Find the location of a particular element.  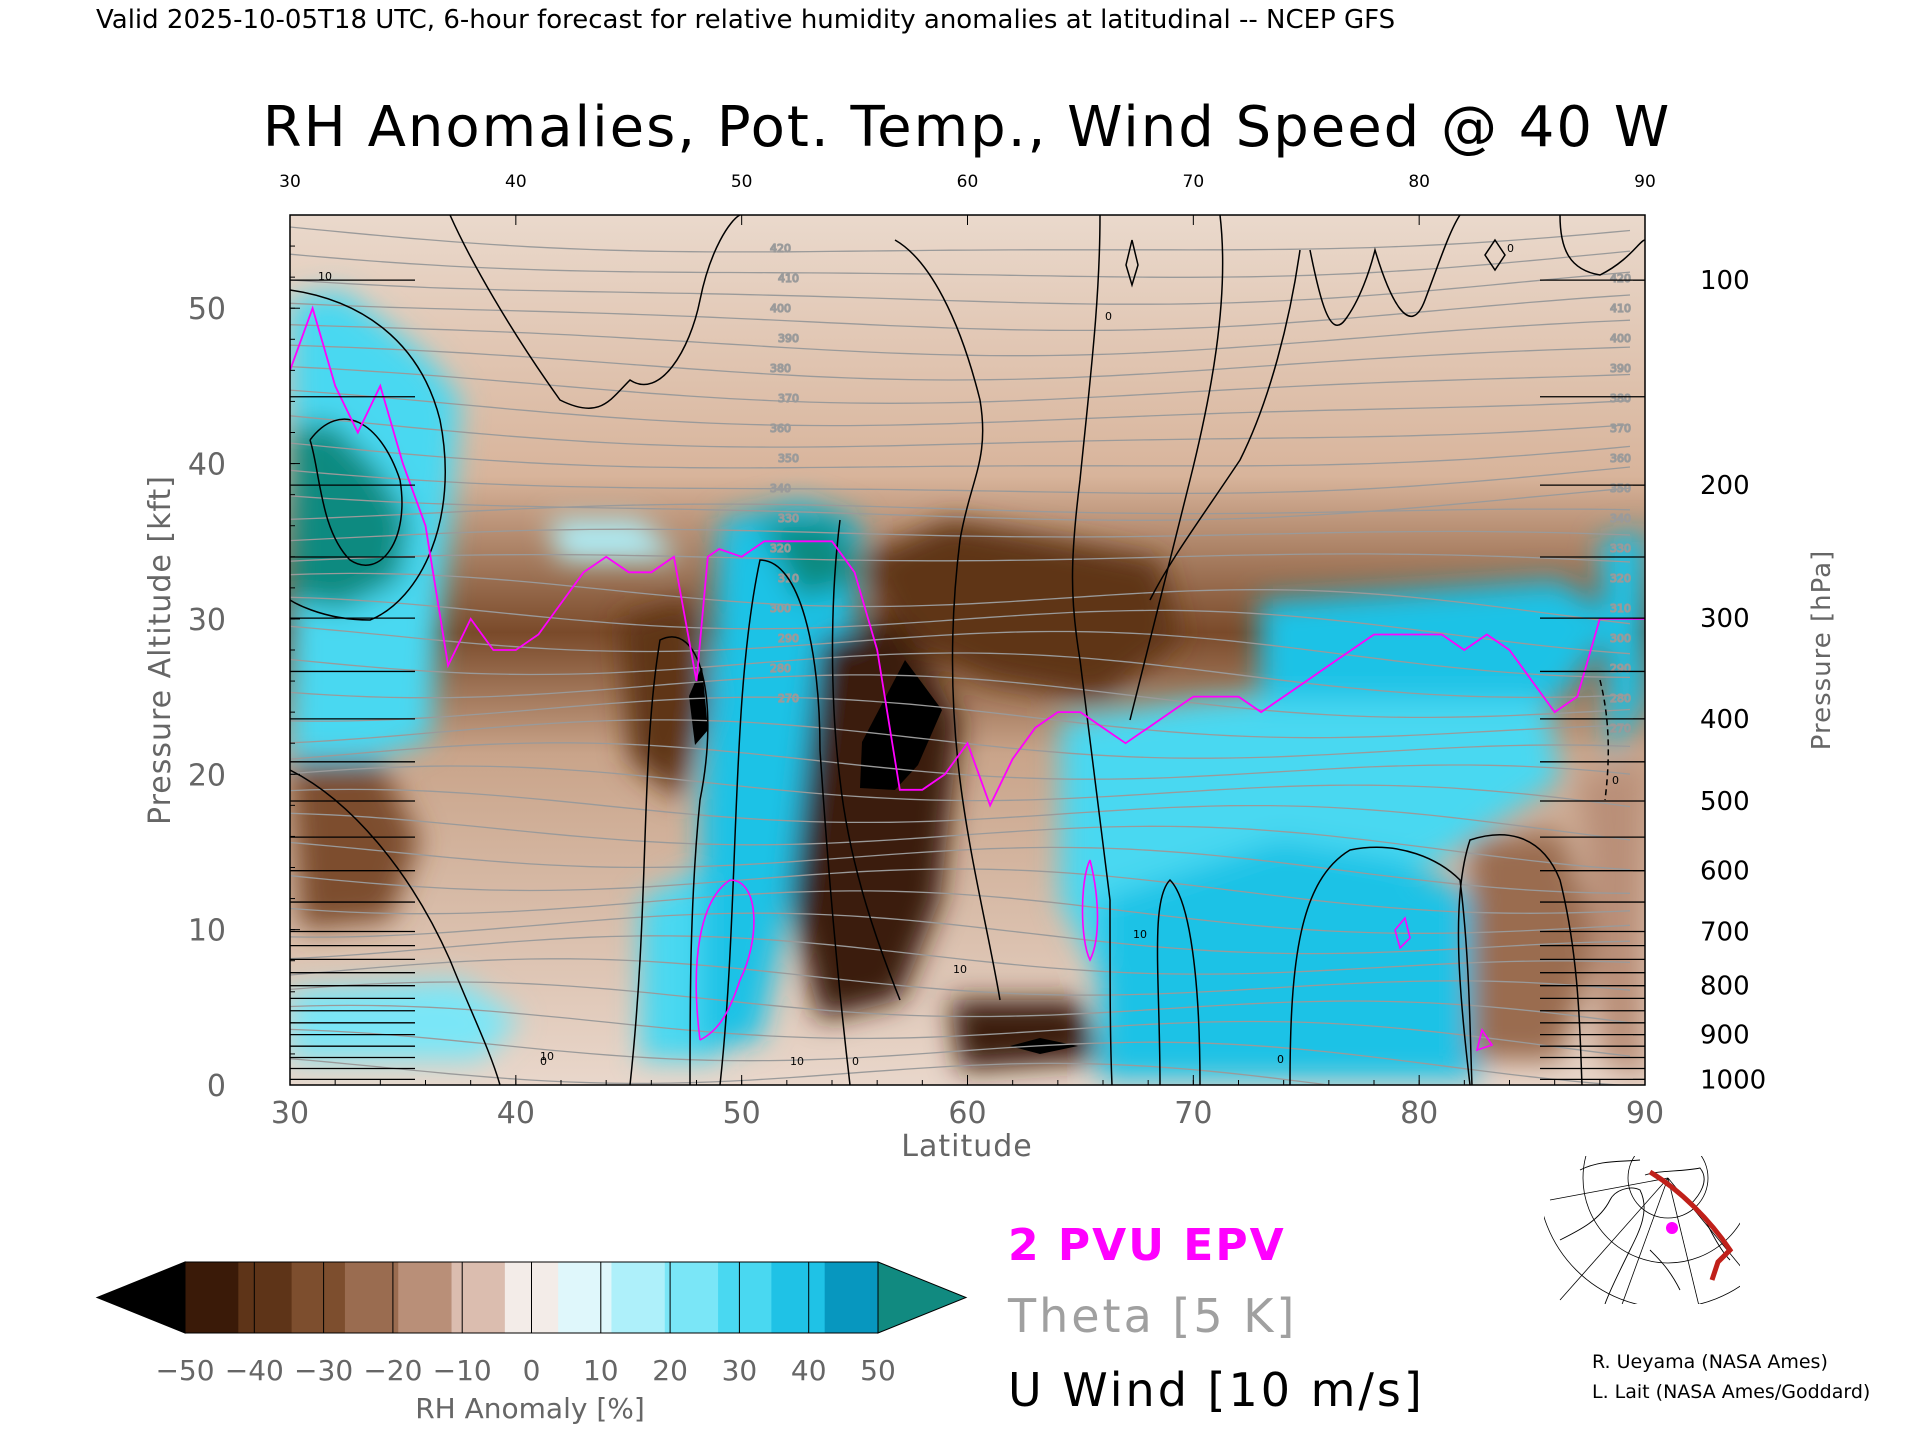

theta-label-right: 370 is located at coordinates (1620, 428).